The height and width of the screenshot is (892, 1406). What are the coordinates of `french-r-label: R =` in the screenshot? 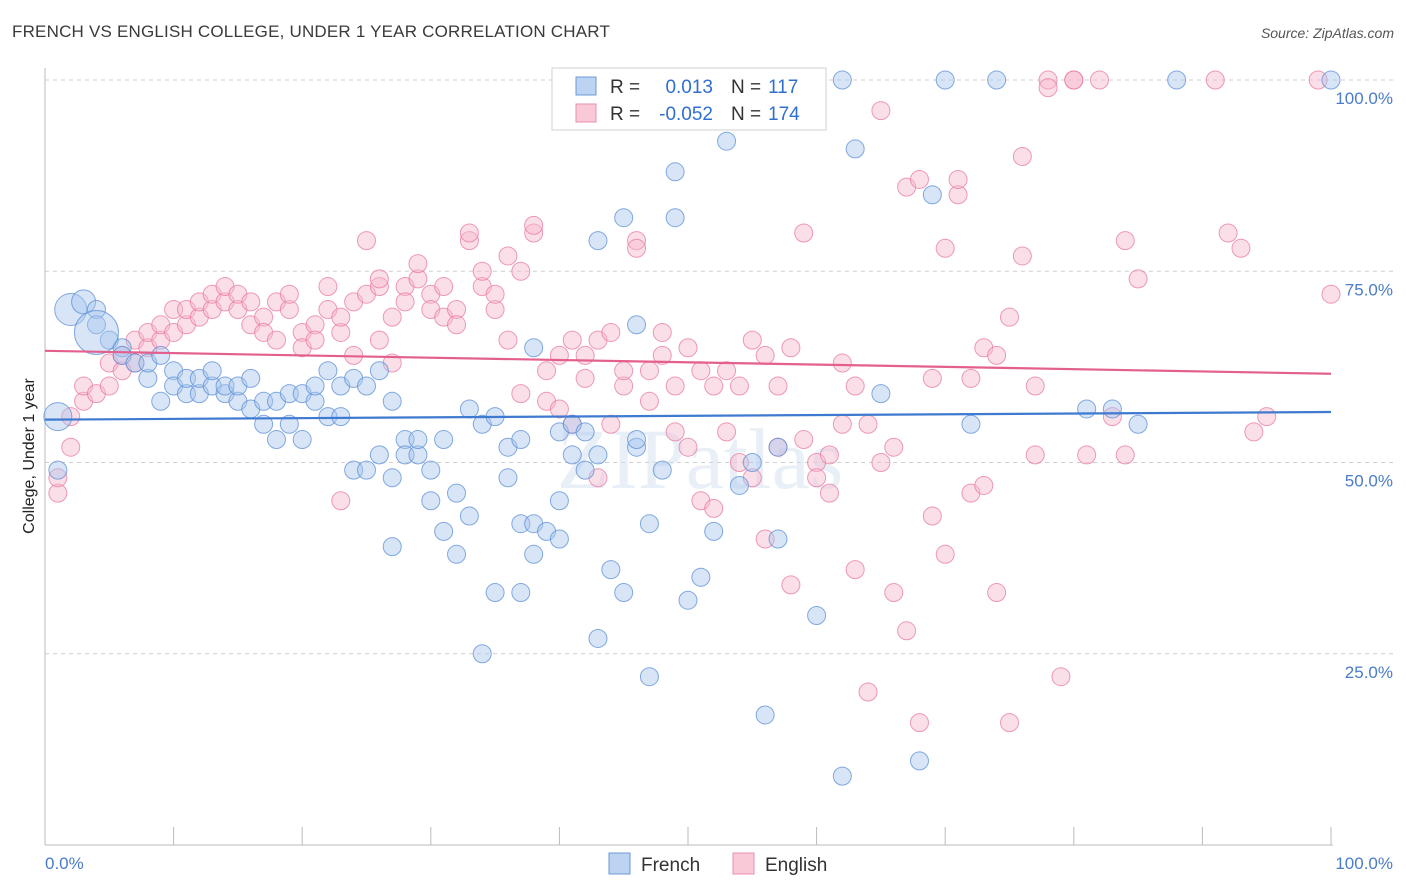 It's located at (625, 87).